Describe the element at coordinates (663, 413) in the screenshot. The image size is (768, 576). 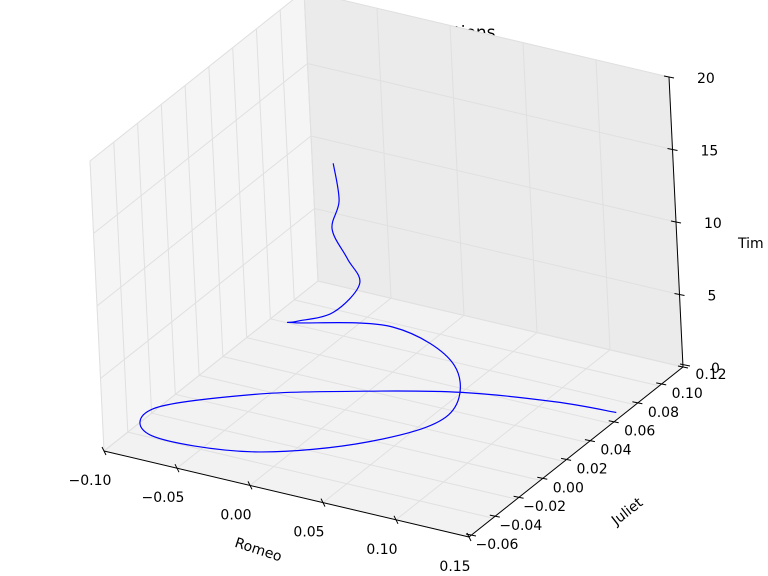
I see `y-tick-label: 0.08` at that location.